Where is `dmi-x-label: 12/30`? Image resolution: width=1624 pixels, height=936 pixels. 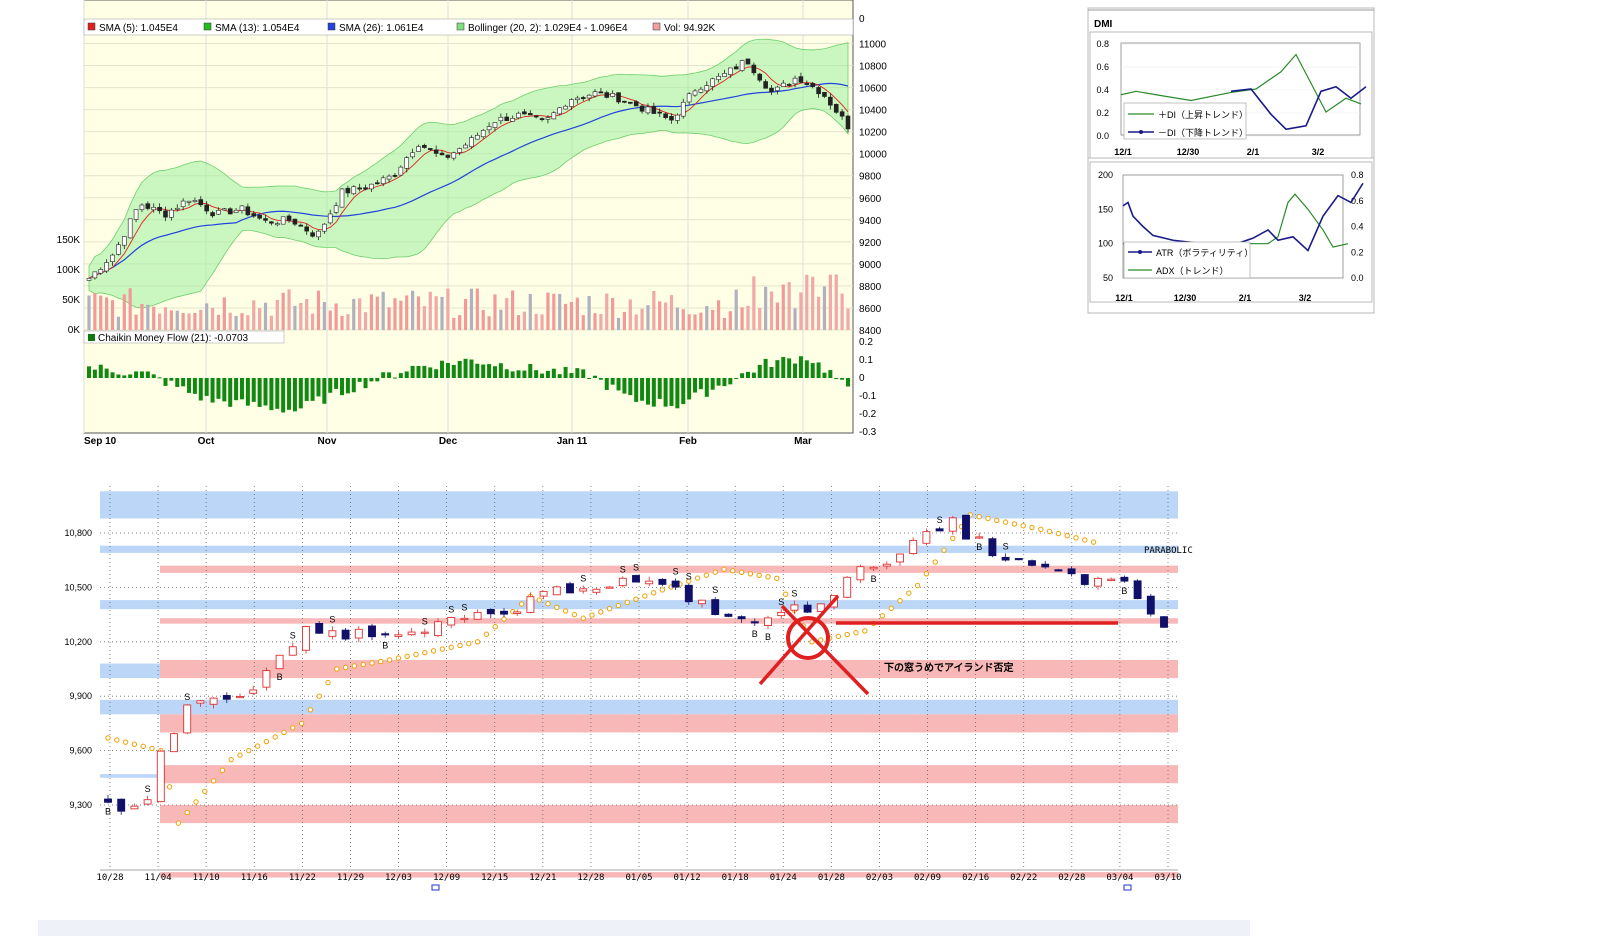
dmi-x-label: 12/30 is located at coordinates (1188, 152).